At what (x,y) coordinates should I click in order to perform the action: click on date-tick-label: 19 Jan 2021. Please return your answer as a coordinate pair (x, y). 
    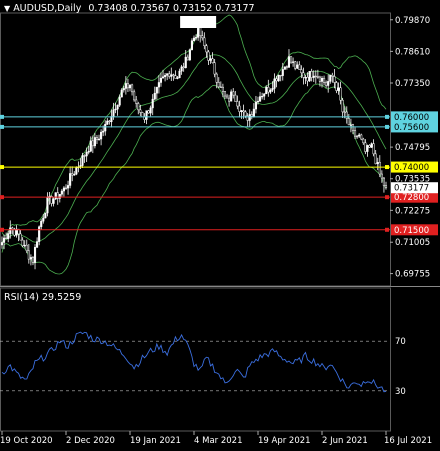
    Looking at the image, I should click on (155, 441).